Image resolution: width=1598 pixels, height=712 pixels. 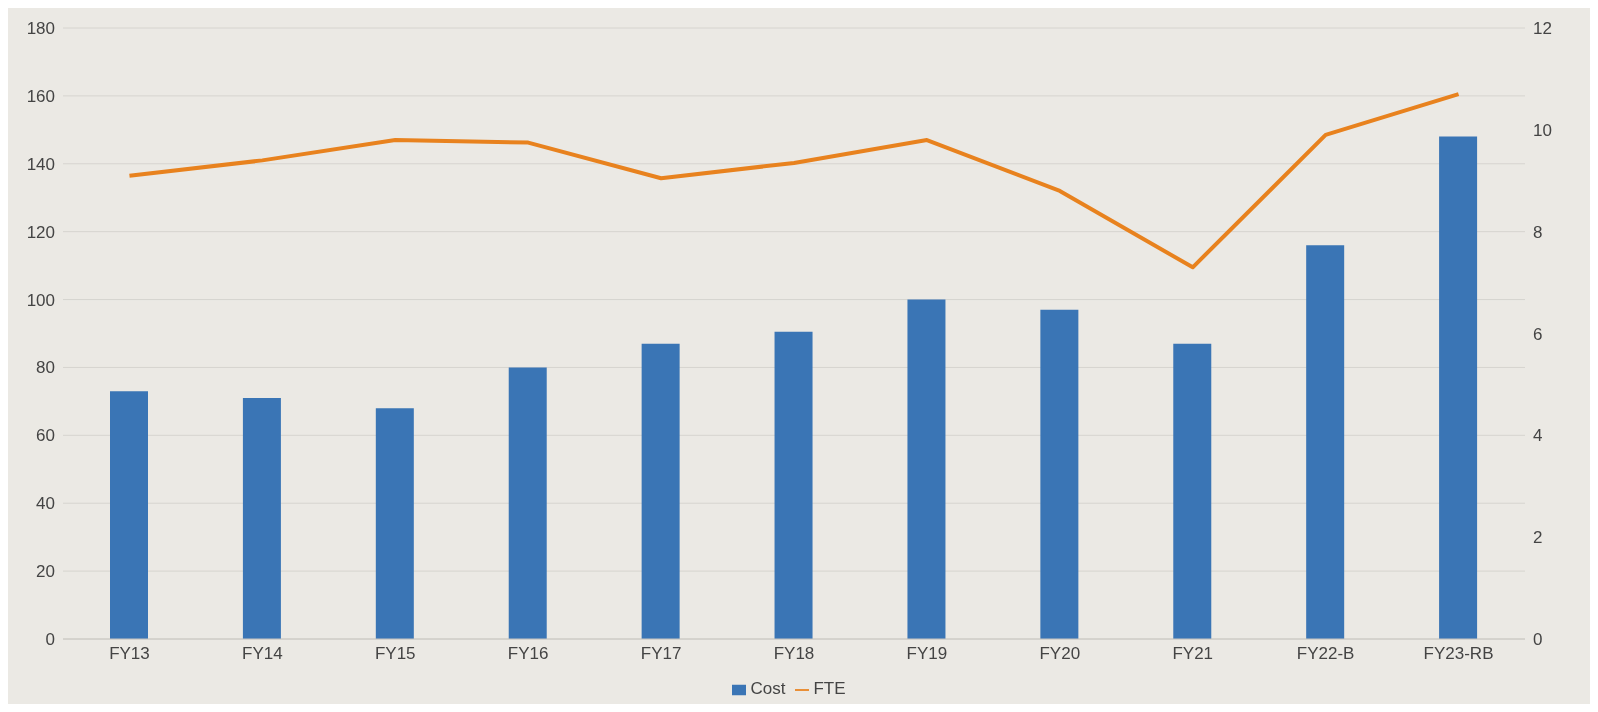 What do you see at coordinates (45, 436) in the screenshot?
I see `y-tick-label: 60` at bounding box center [45, 436].